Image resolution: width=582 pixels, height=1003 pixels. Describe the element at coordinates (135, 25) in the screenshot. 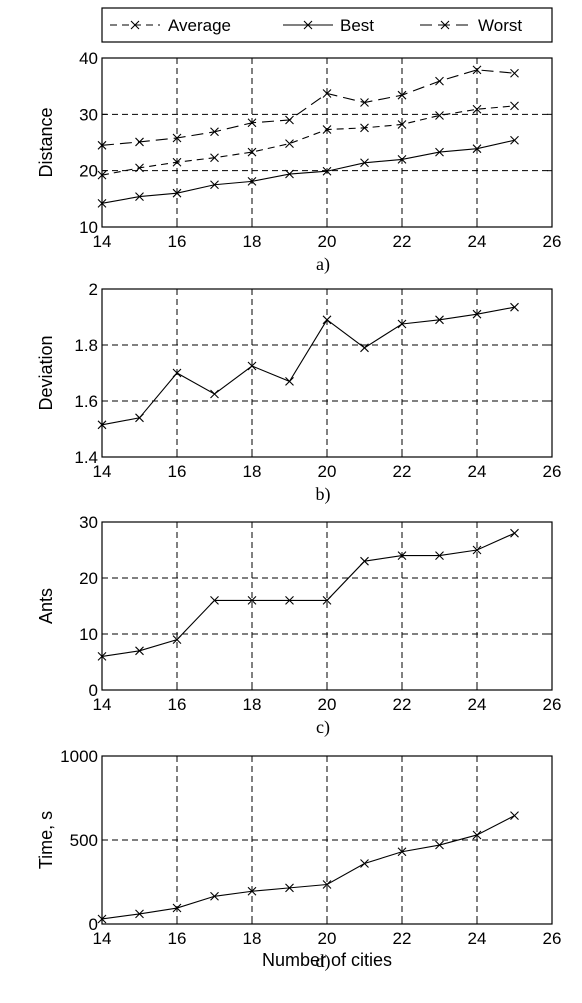

I see `legend-marker` at that location.